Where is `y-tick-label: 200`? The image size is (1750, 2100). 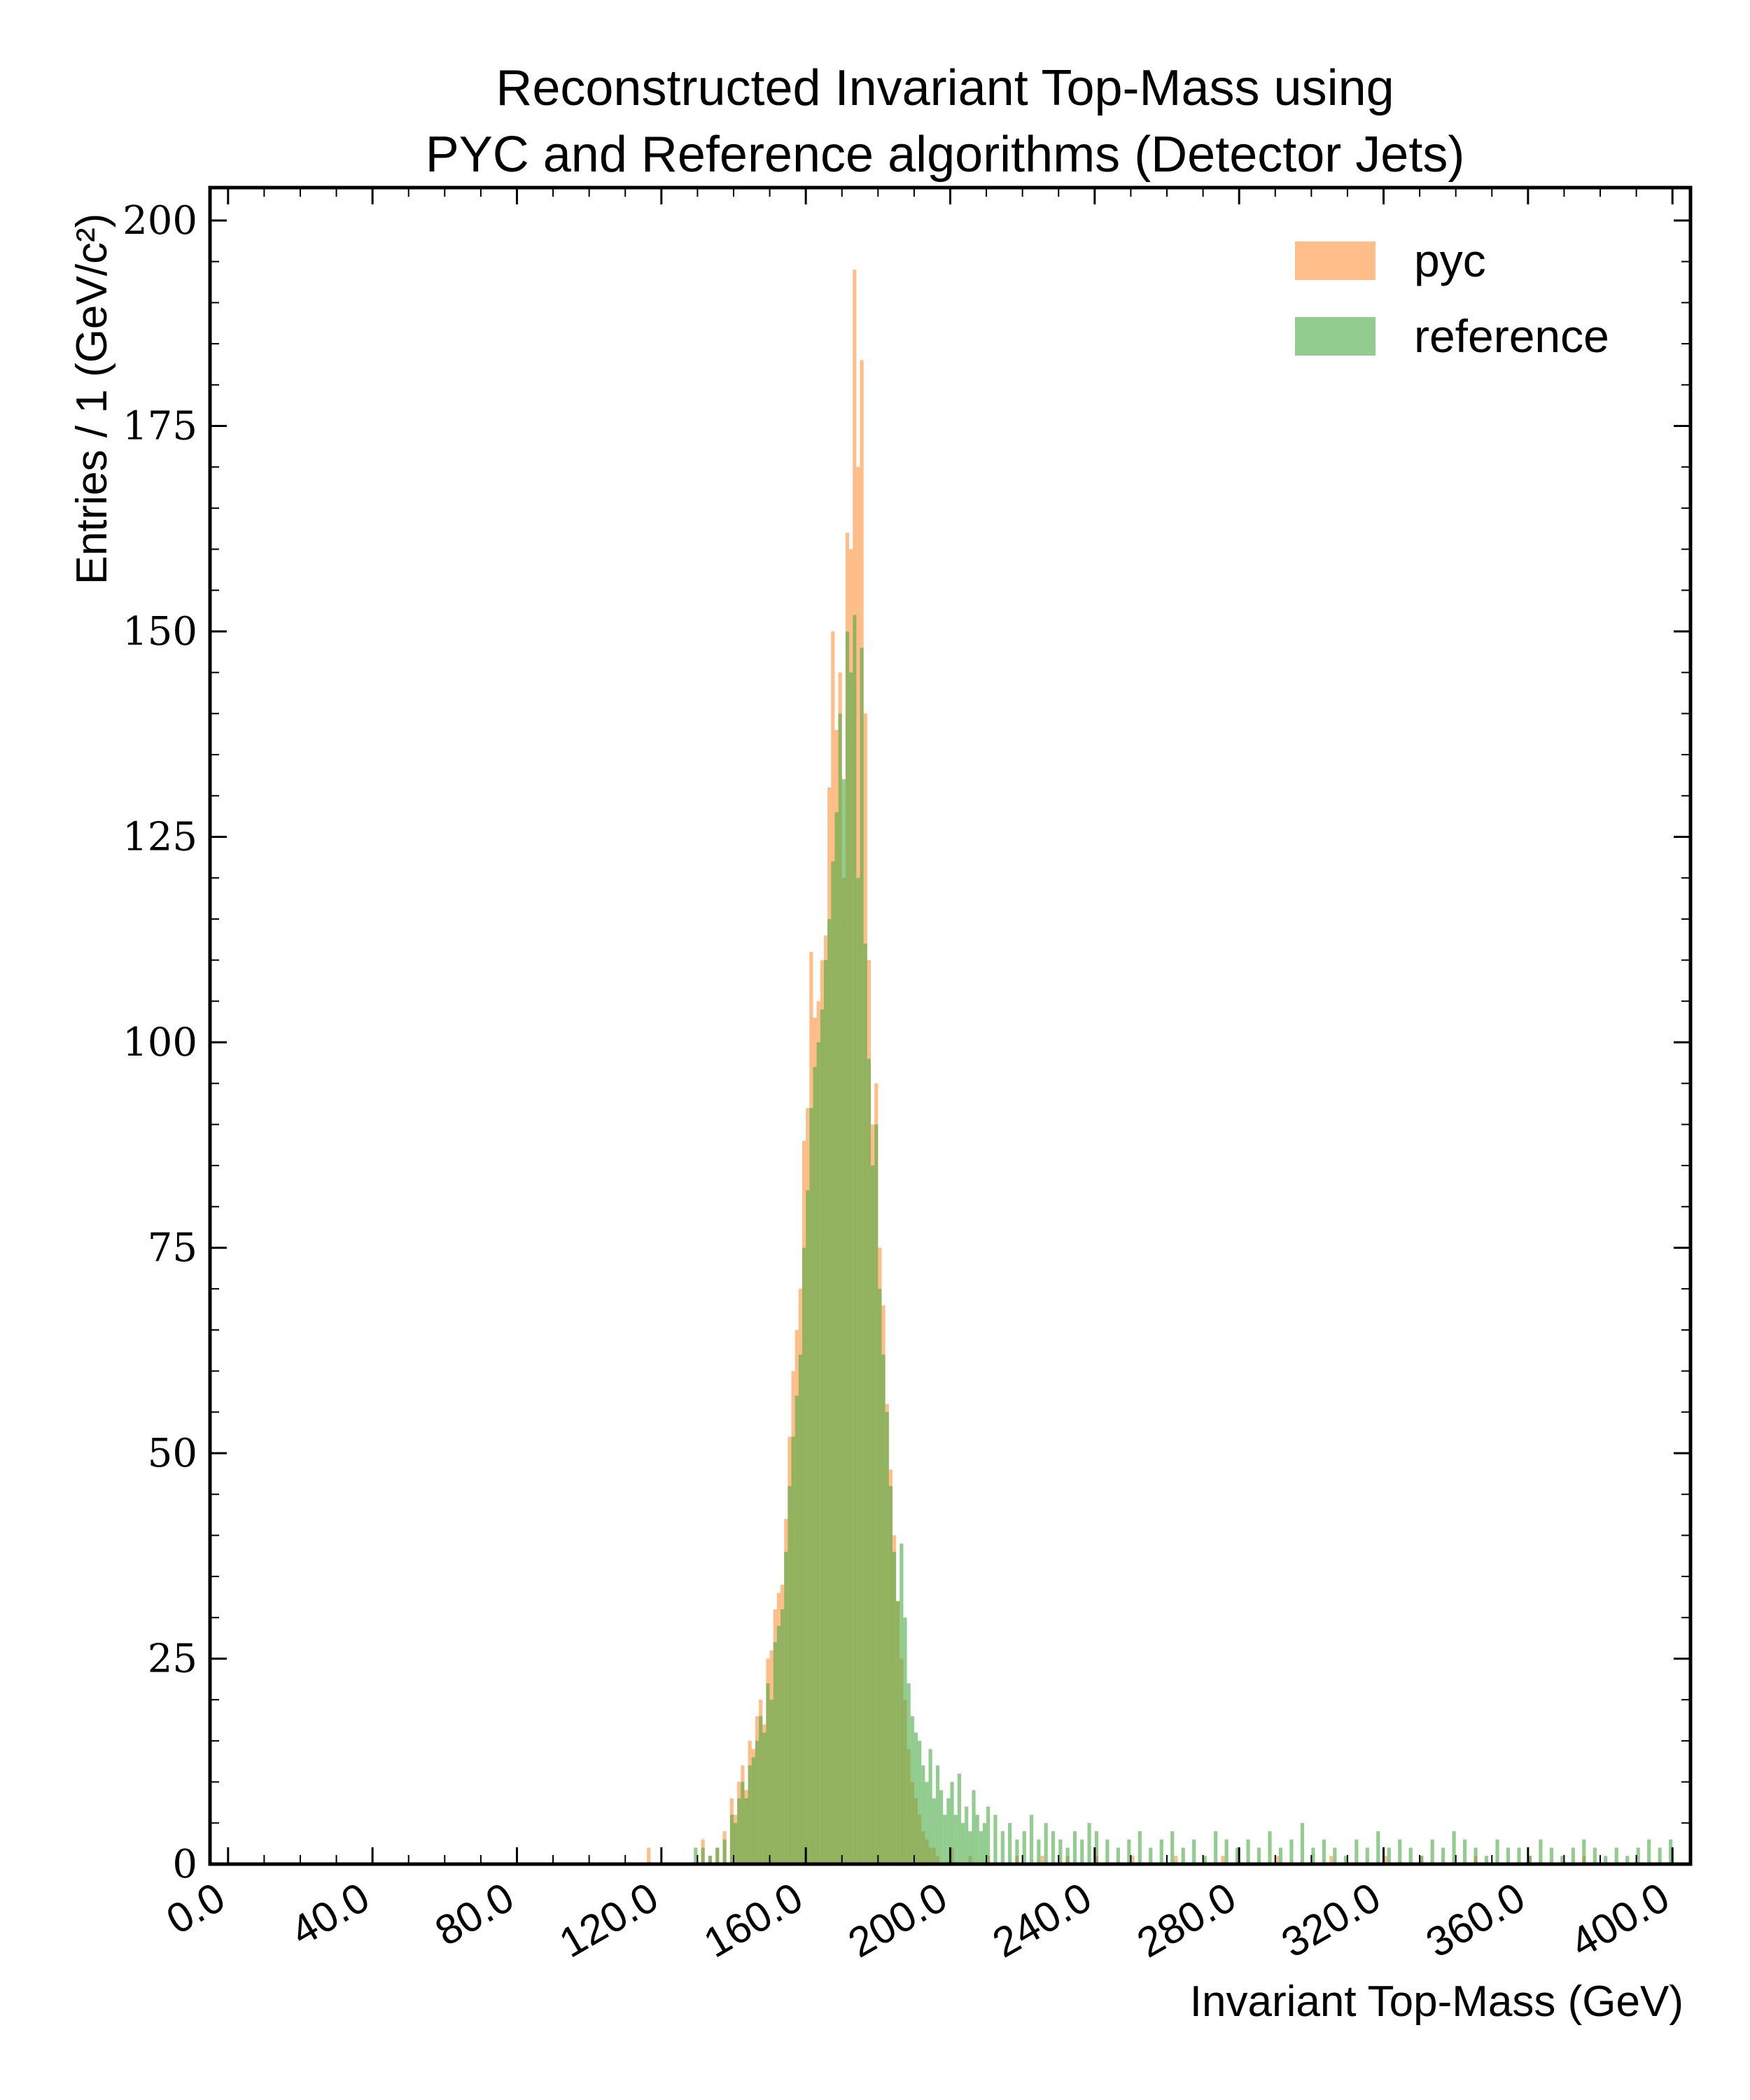 y-tick-label: 200 is located at coordinates (159, 221).